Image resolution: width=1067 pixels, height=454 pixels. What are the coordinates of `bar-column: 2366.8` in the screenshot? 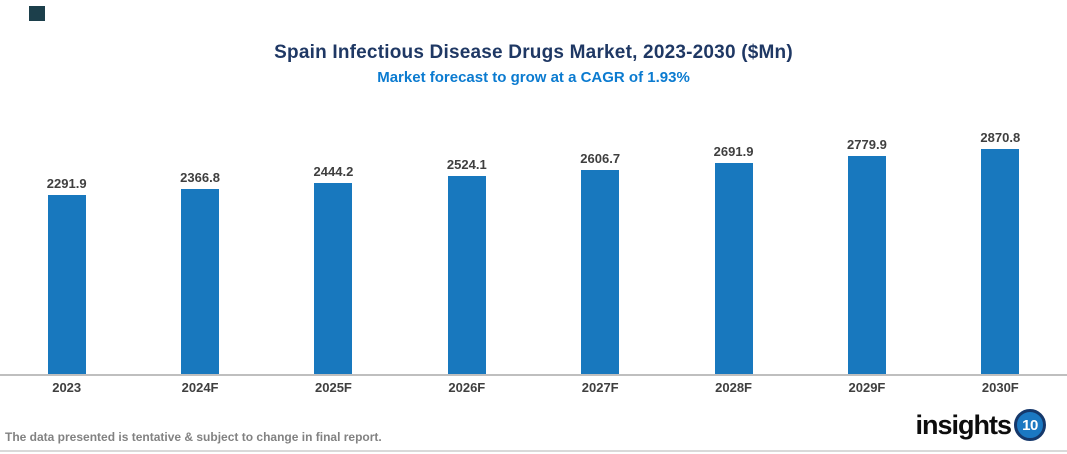 It's located at (199, 272).